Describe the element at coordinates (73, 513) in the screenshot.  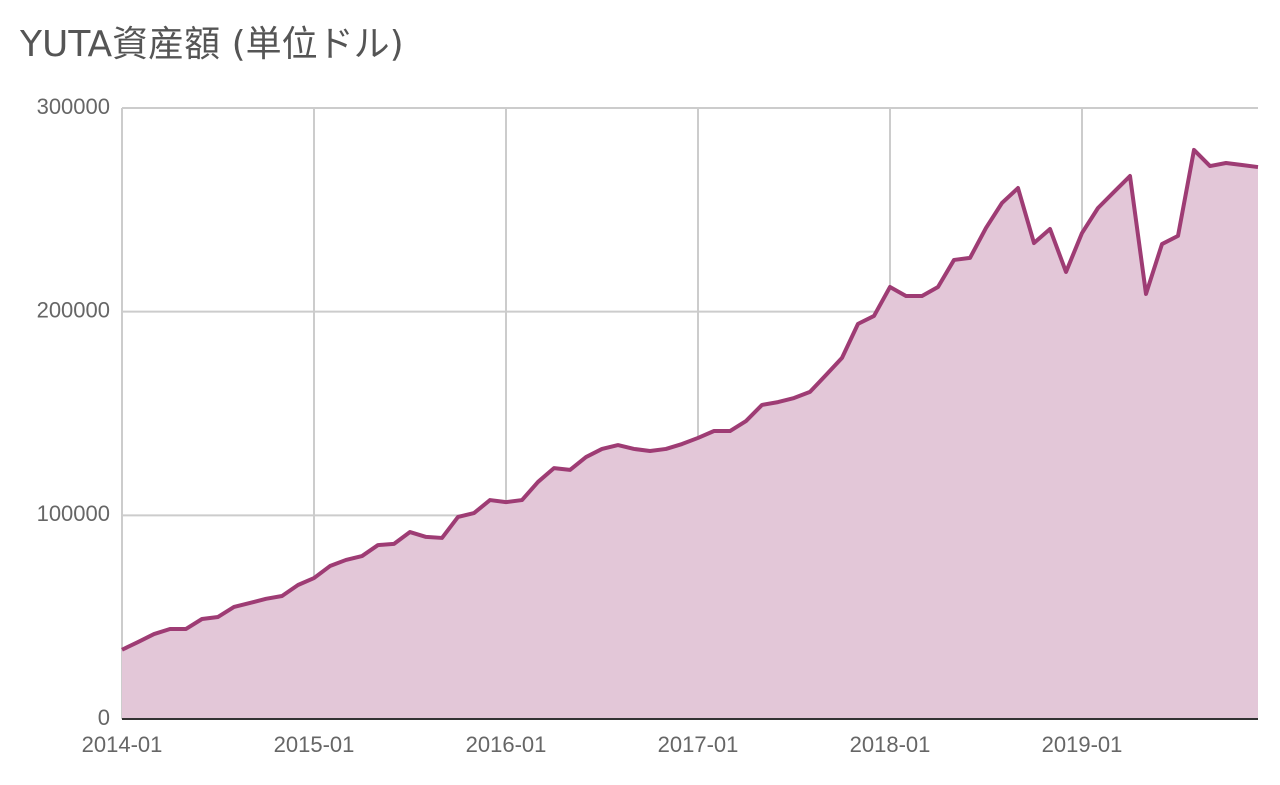
I see `y-tick-label: 100000` at that location.